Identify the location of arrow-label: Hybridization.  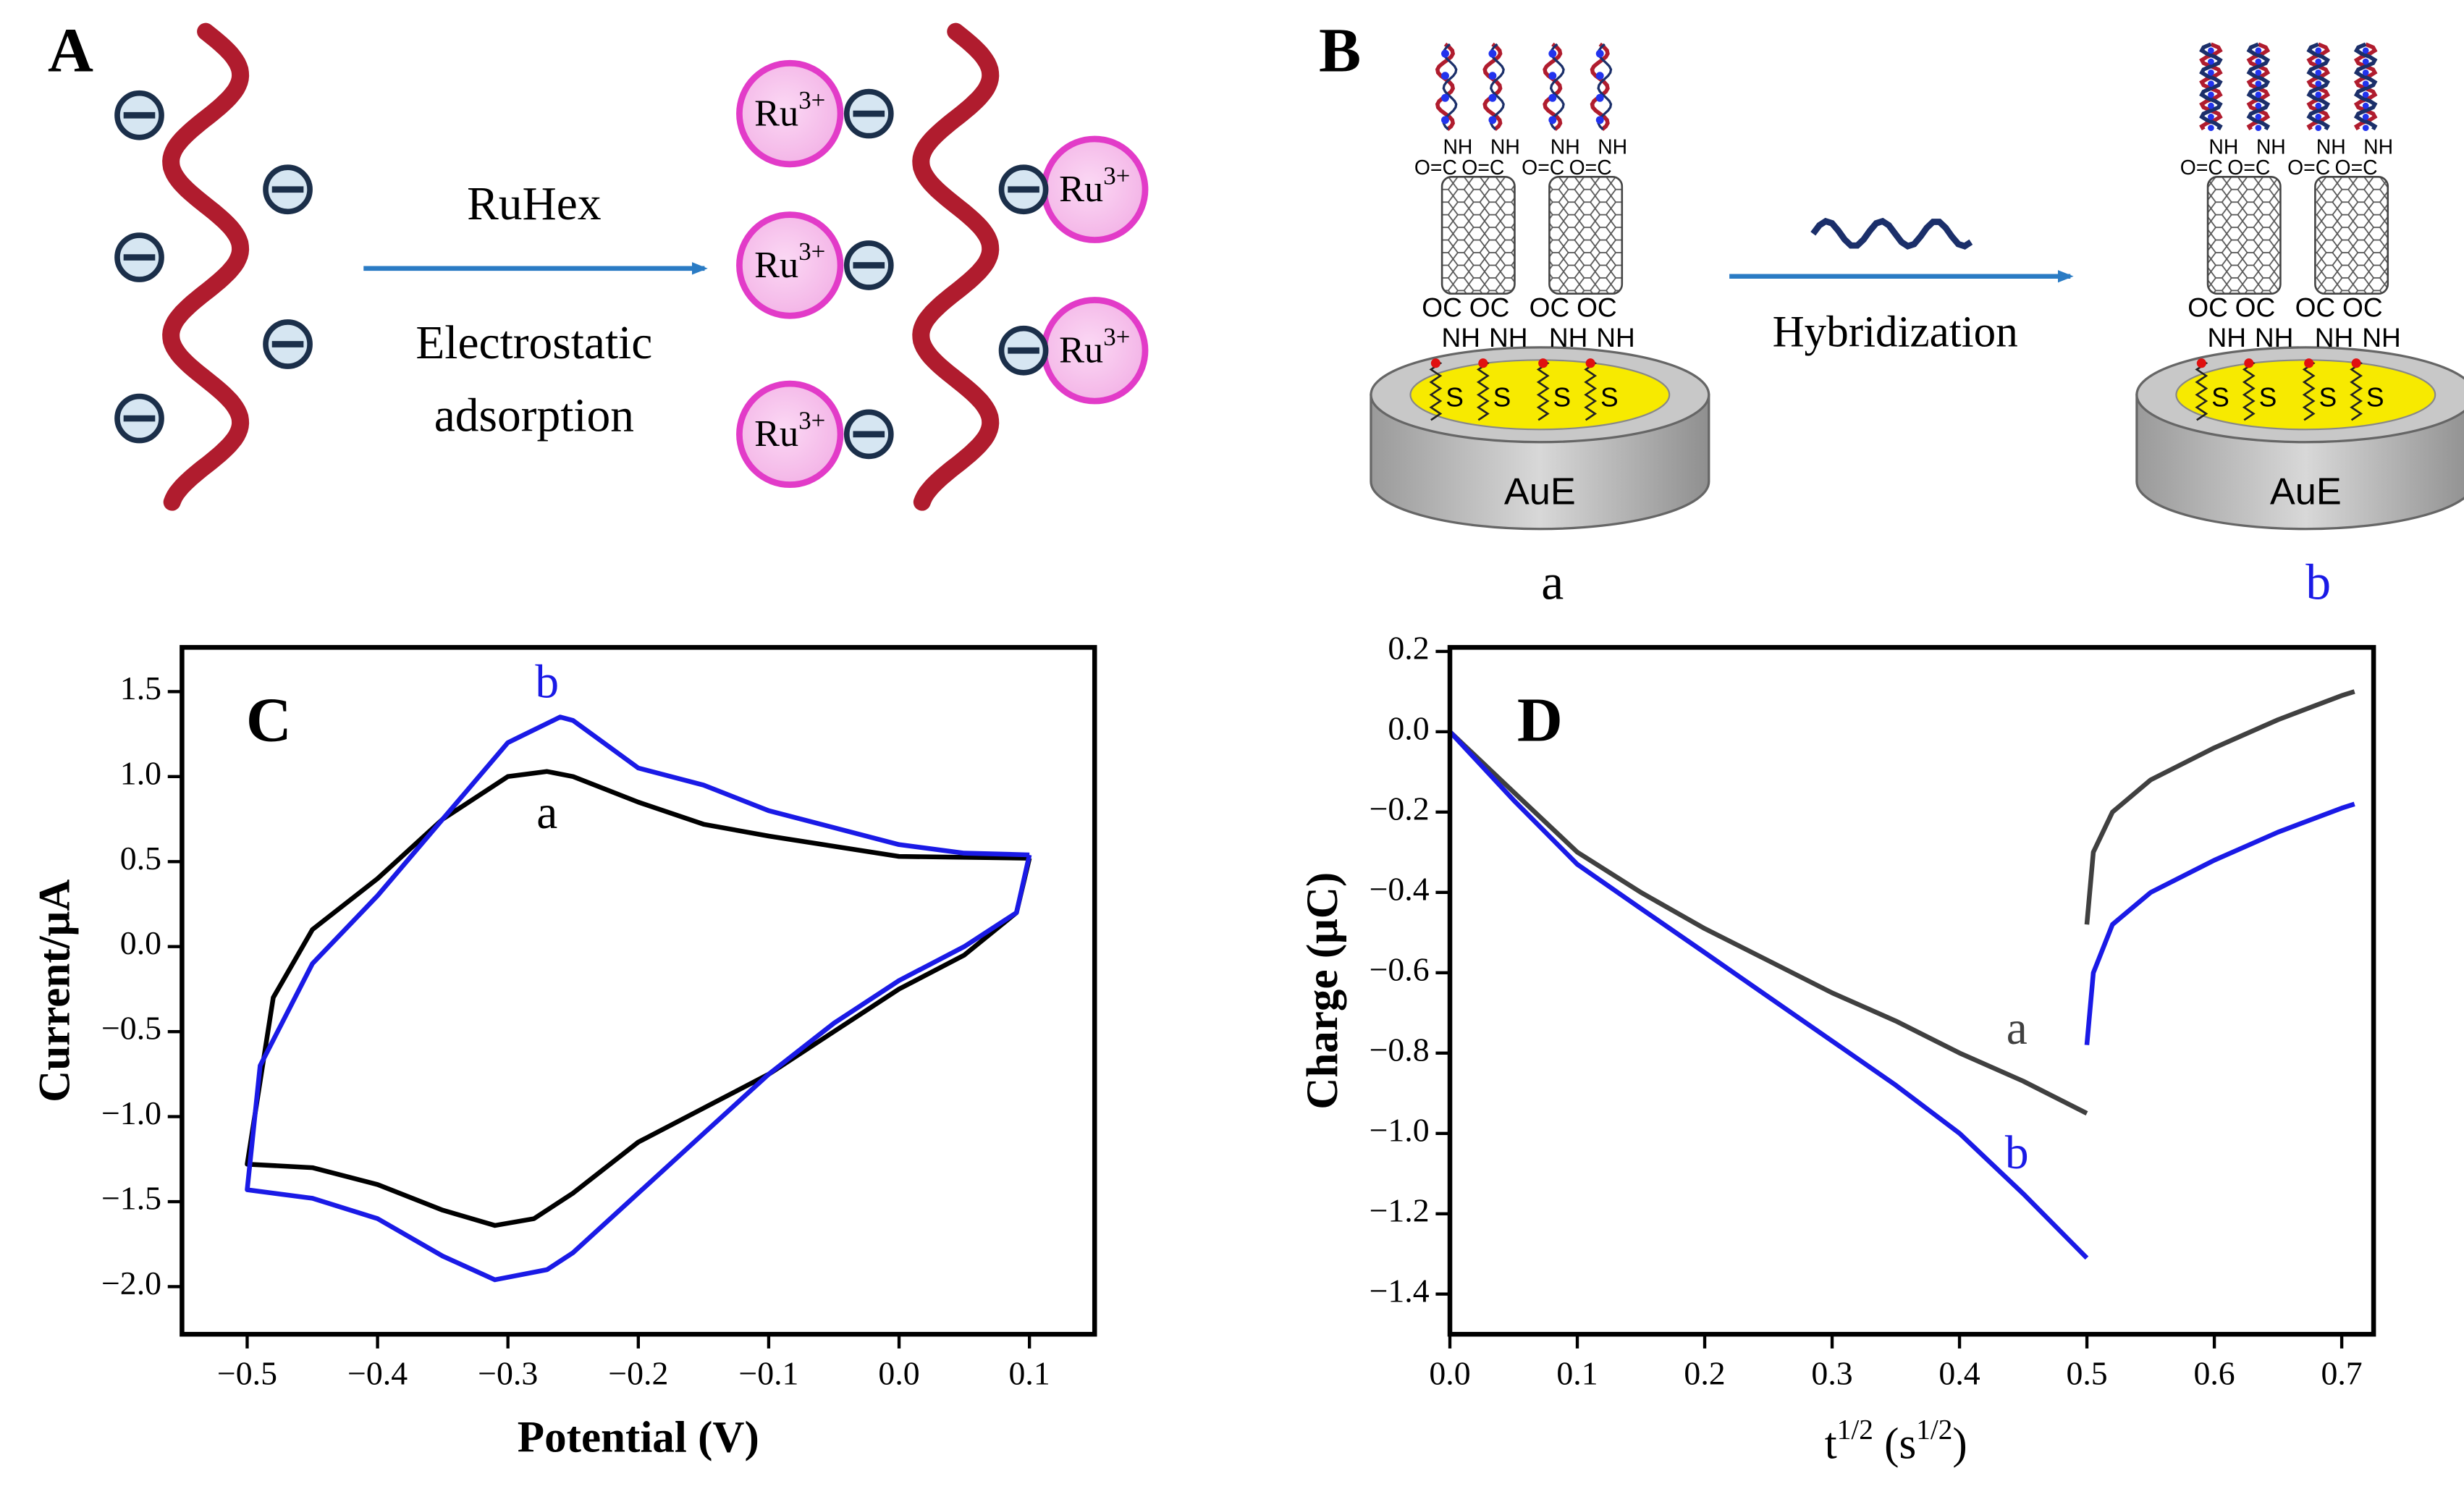
(1895, 332).